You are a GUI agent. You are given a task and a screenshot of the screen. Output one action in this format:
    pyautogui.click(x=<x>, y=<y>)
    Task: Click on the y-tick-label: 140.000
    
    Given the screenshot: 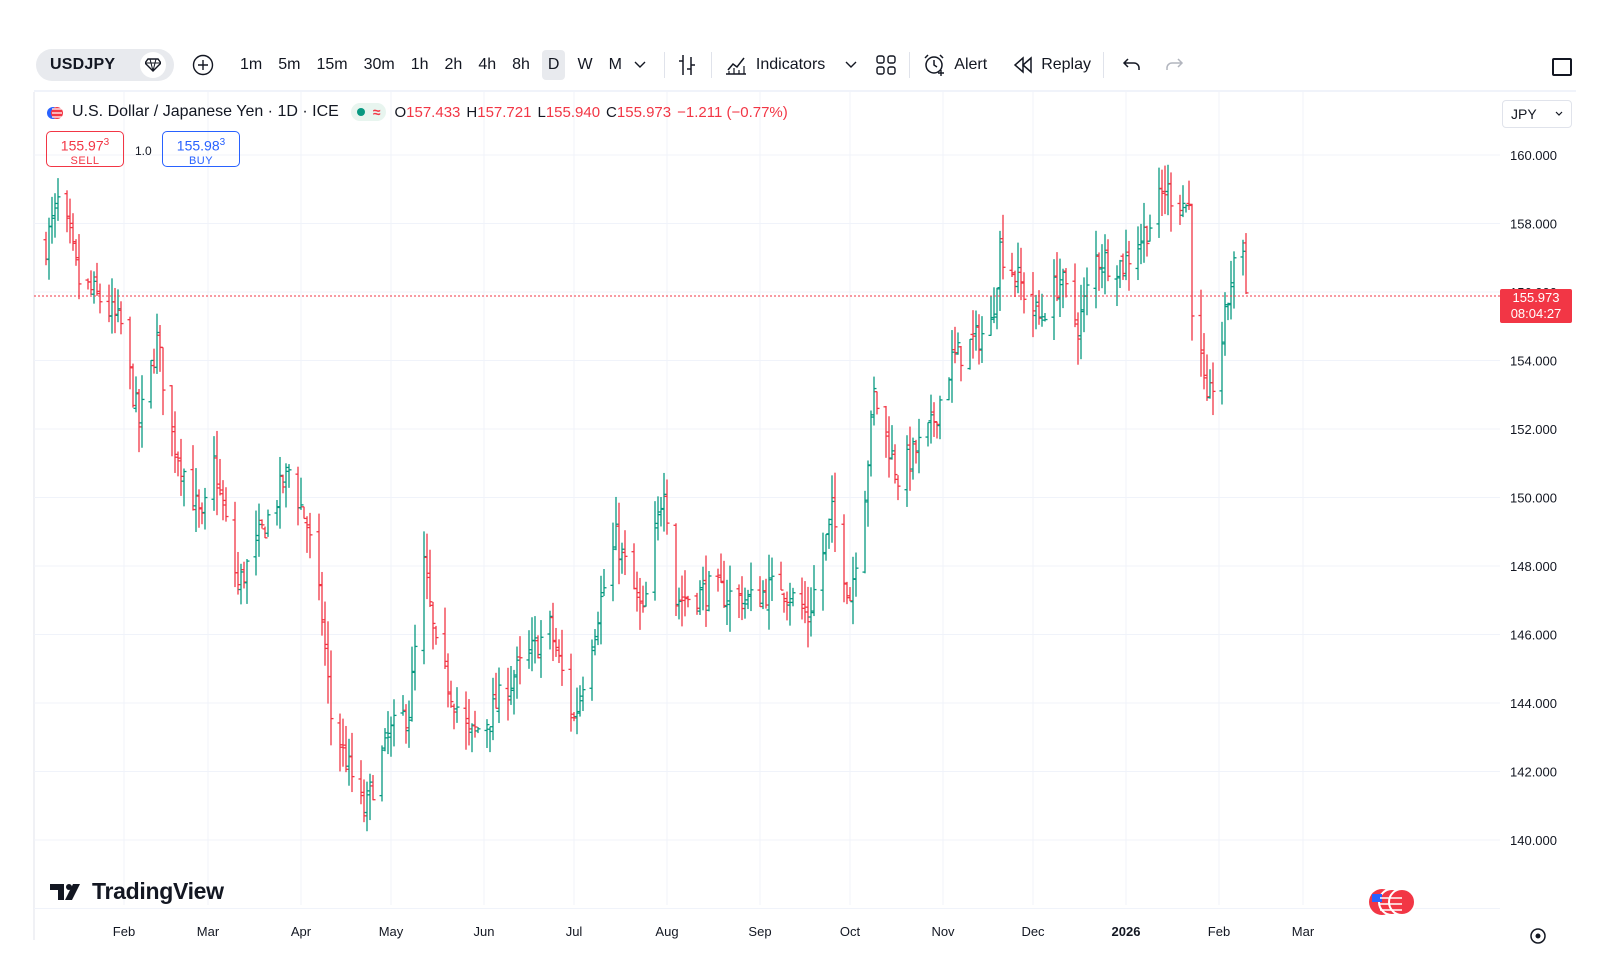 What is the action you would take?
    pyautogui.click(x=1533, y=840)
    